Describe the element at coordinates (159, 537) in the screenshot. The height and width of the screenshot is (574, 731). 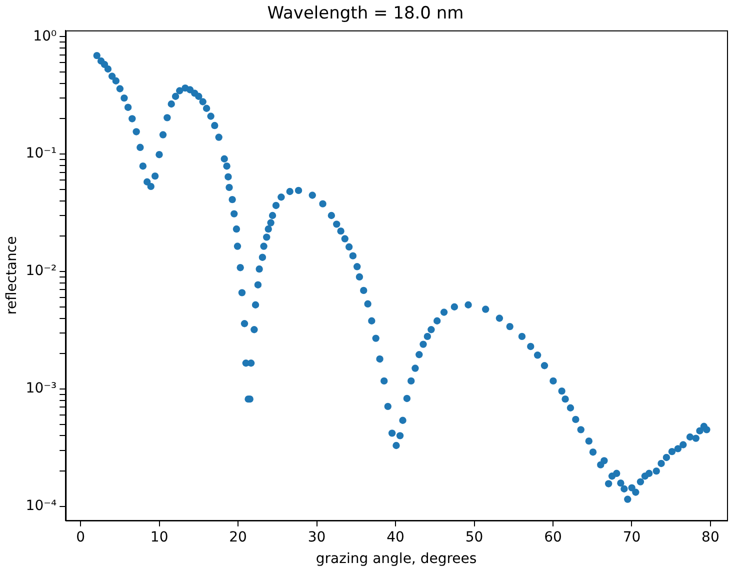
I see `x-tick-label: 10` at that location.